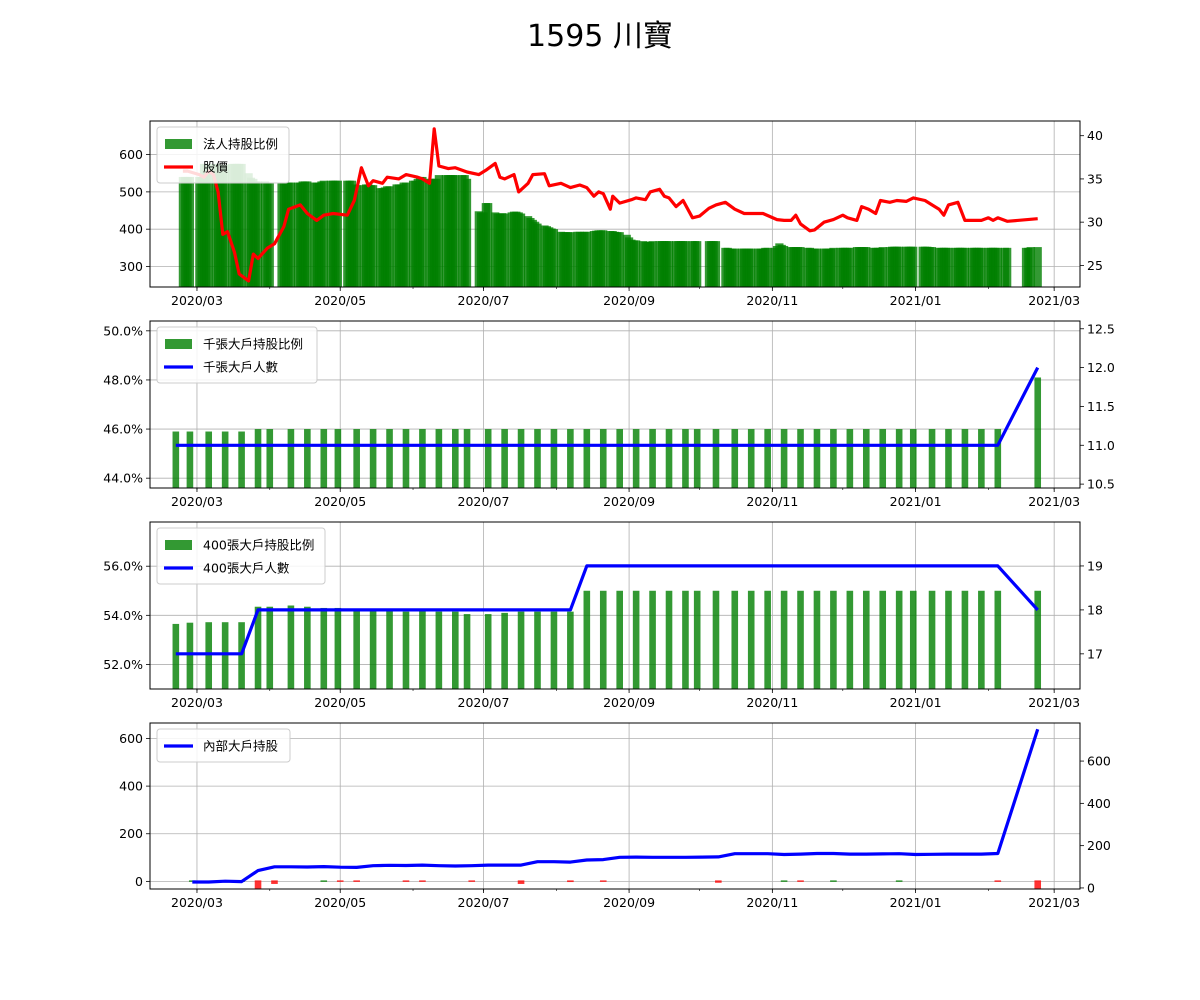 The height and width of the screenshot is (1000, 1200). Describe the element at coordinates (197, 501) in the screenshot. I see `x-tick-label: 2020/03` at that location.